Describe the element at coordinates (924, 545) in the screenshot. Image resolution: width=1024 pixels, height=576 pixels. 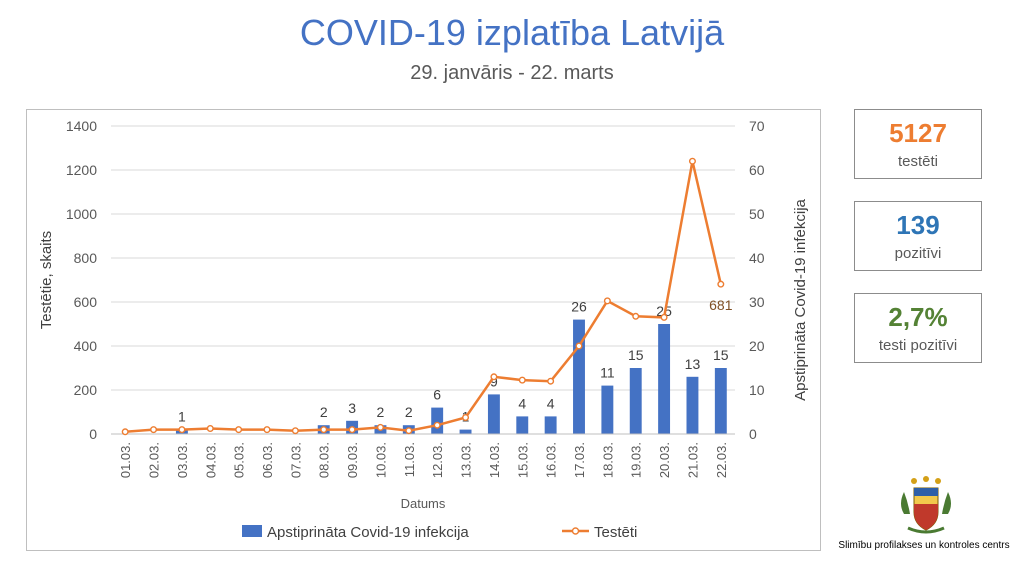
I see `organization-name: Slimību profilakses un kontroles centrs` at that location.